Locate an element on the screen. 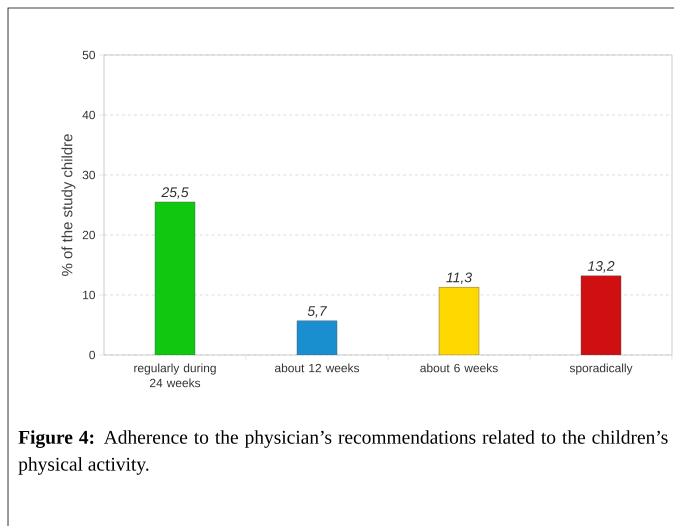 This screenshot has width=674, height=526. data-label: 13,2 is located at coordinates (601, 267).